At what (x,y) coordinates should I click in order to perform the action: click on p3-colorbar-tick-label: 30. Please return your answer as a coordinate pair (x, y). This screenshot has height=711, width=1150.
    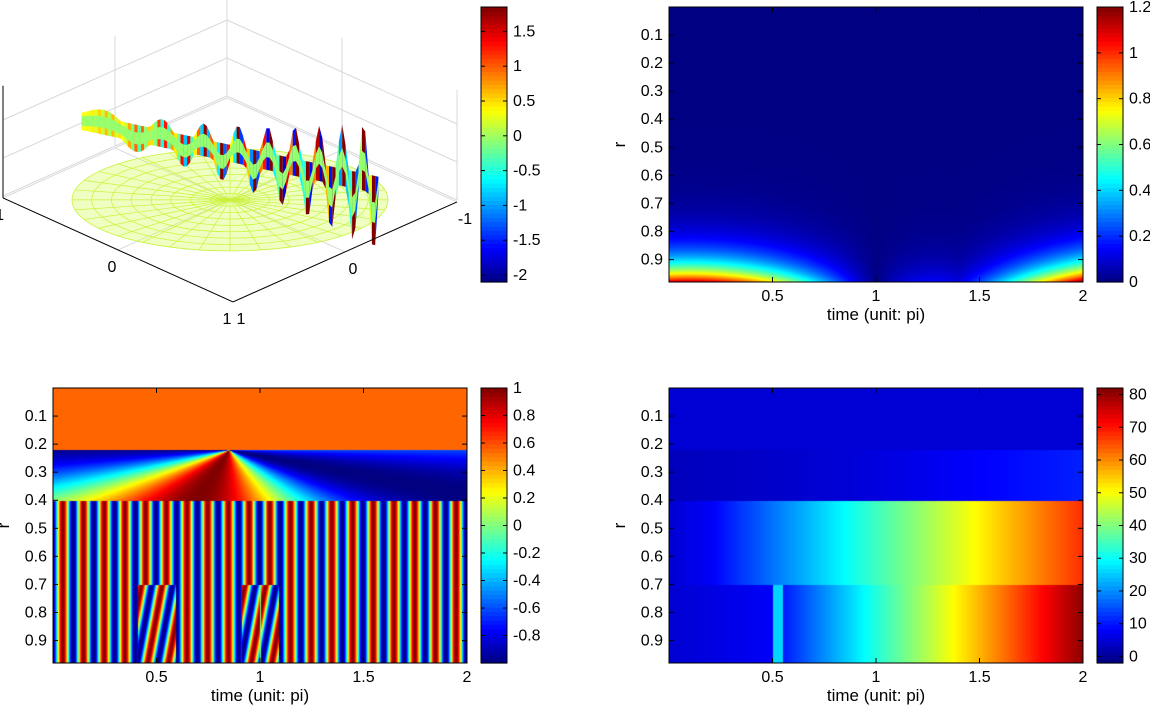
    Looking at the image, I should click on (1138, 558).